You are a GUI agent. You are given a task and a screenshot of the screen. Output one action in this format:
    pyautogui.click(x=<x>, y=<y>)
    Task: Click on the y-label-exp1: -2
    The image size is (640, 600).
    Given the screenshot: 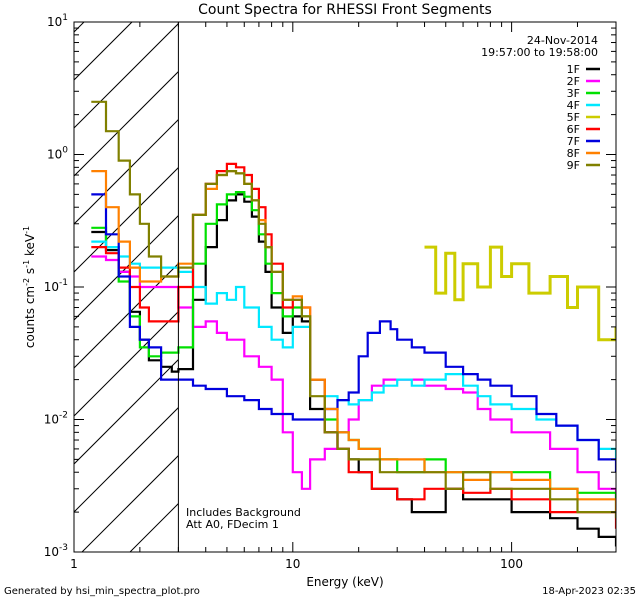 What is the action you would take?
    pyautogui.click(x=26, y=282)
    